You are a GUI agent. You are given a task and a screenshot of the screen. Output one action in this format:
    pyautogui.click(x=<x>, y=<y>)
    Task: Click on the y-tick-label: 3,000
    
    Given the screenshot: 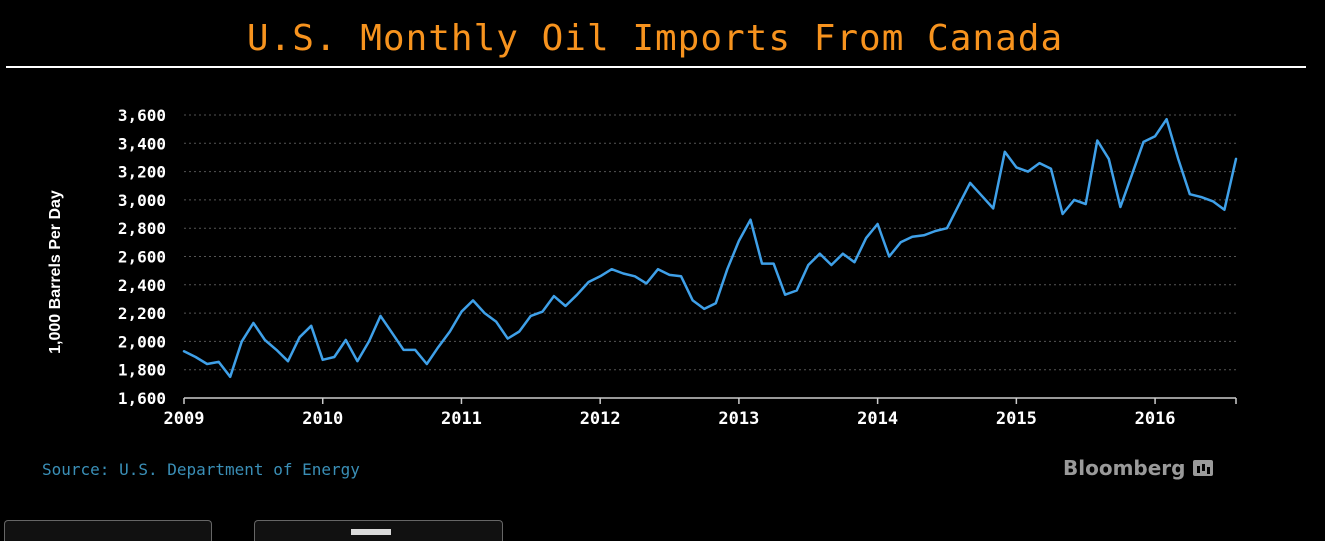 What is the action you would take?
    pyautogui.click(x=142, y=200)
    